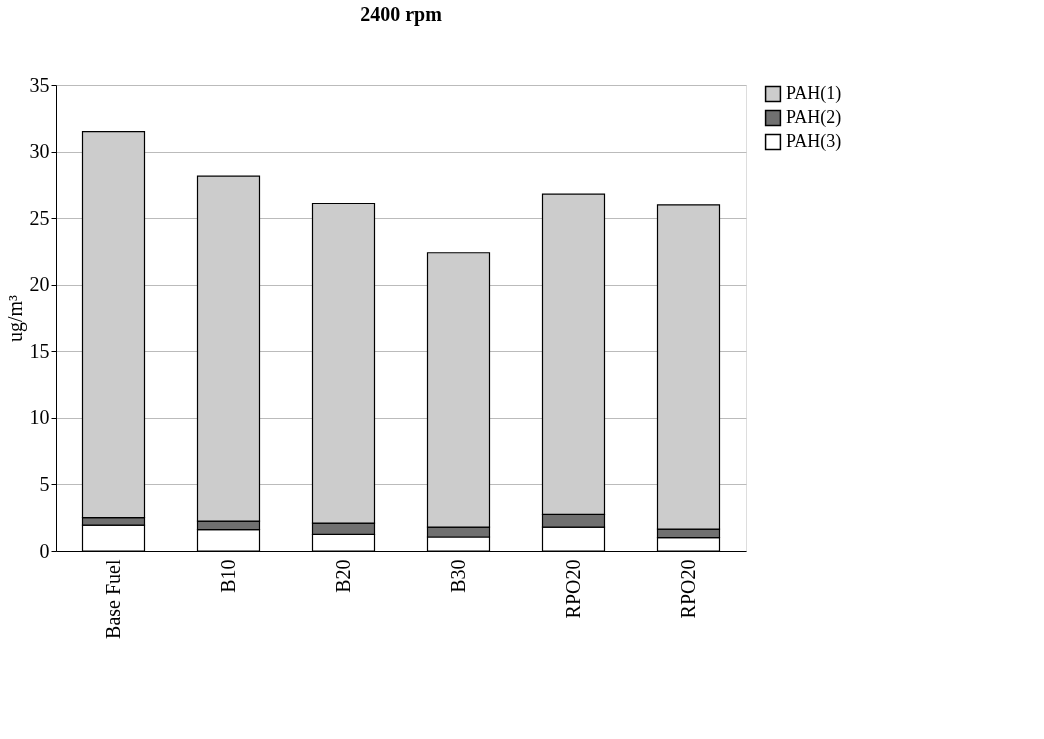 The height and width of the screenshot is (739, 1044). What do you see at coordinates (39, 284) in the screenshot?
I see `y-tick-label: 20` at bounding box center [39, 284].